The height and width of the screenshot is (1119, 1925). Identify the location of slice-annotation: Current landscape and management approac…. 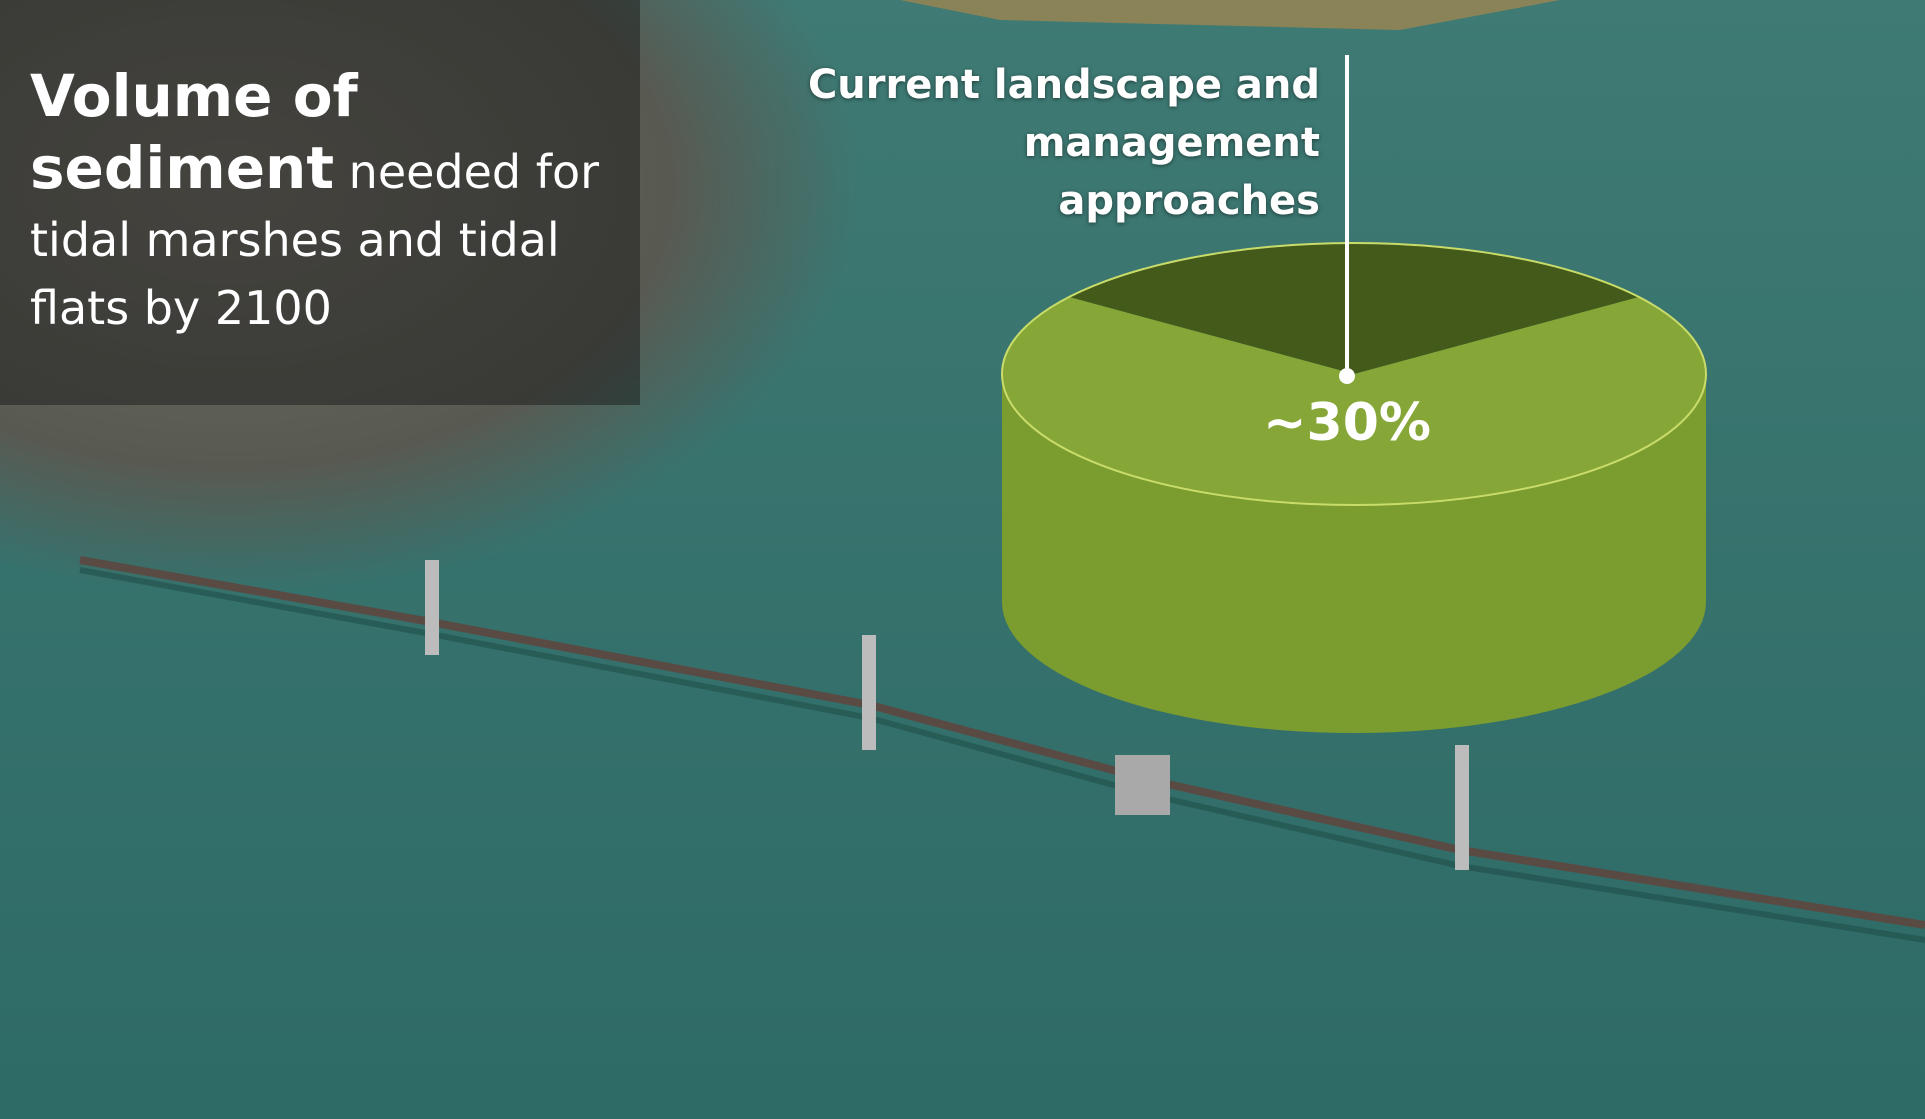
(1063, 143).